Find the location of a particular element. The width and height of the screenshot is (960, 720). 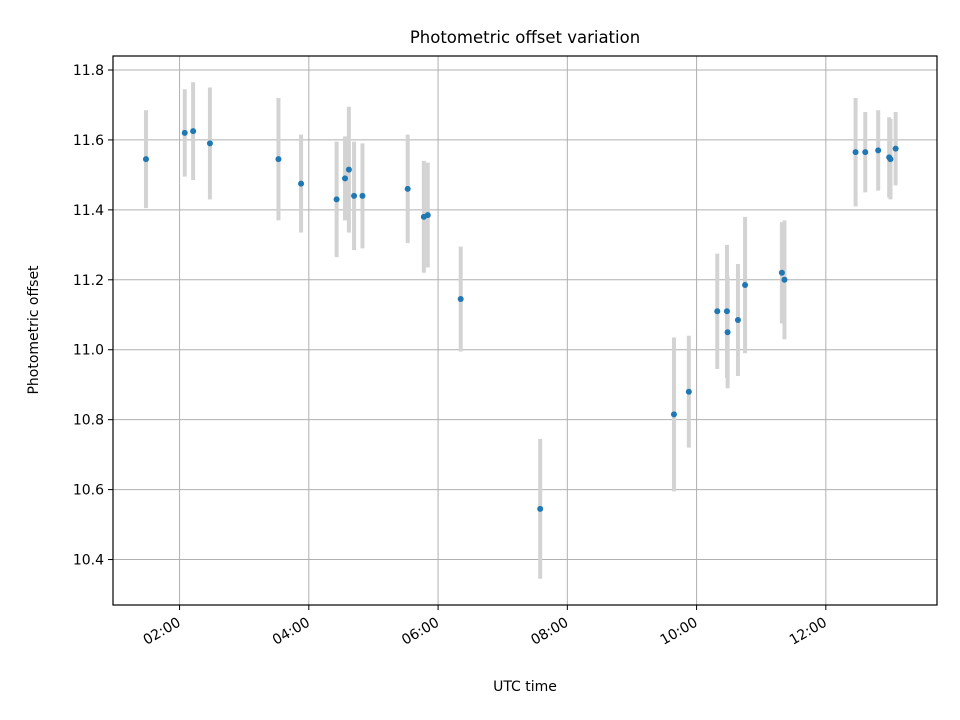

x-tick-label: 02:00 is located at coordinates (162, 632).